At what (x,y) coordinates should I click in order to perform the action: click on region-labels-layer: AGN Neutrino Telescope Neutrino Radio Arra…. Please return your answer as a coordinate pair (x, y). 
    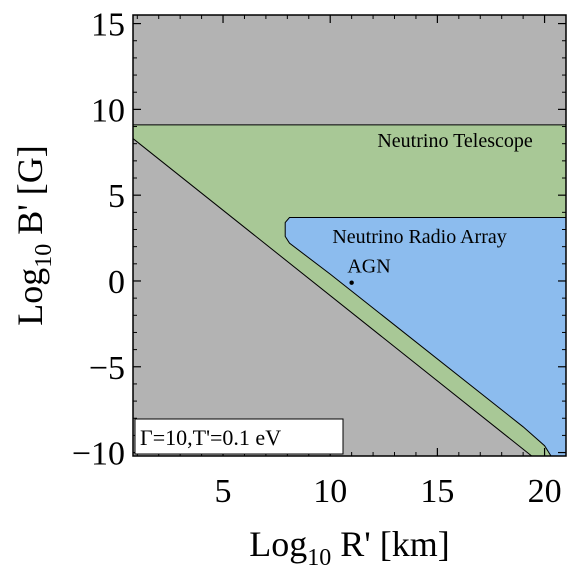
    Looking at the image, I should click on (432, 203).